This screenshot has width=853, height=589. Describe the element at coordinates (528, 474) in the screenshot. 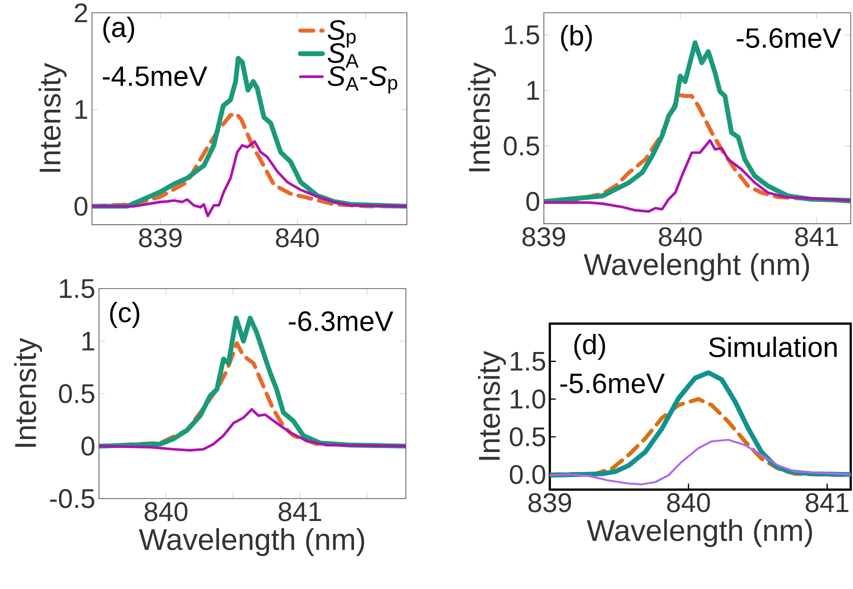

I see `y-tick-label: 0.0` at that location.